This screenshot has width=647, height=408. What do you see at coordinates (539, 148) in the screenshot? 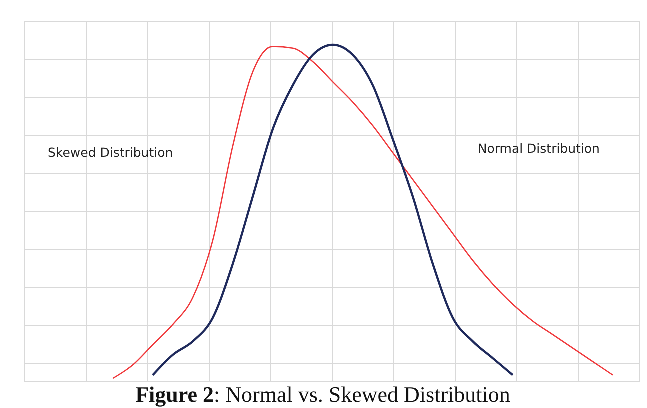
I see `annotation: Normal Distribution` at bounding box center [539, 148].